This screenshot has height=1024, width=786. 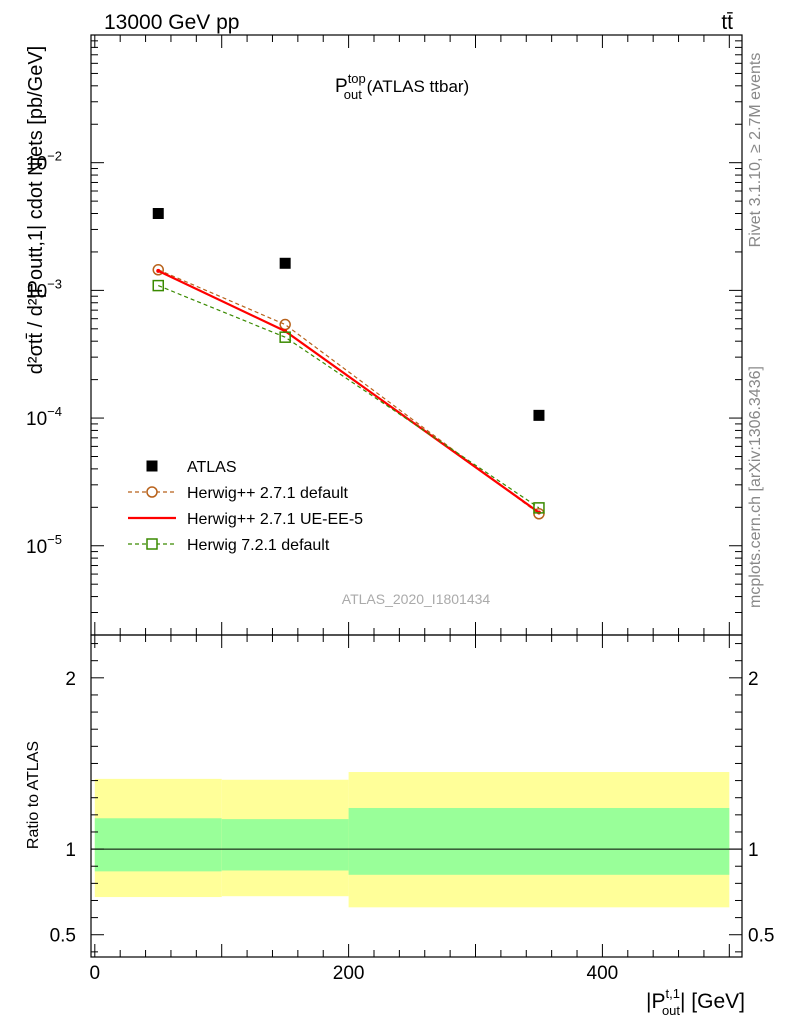 I want to click on x-tick-label: 400, so click(x=603, y=973).